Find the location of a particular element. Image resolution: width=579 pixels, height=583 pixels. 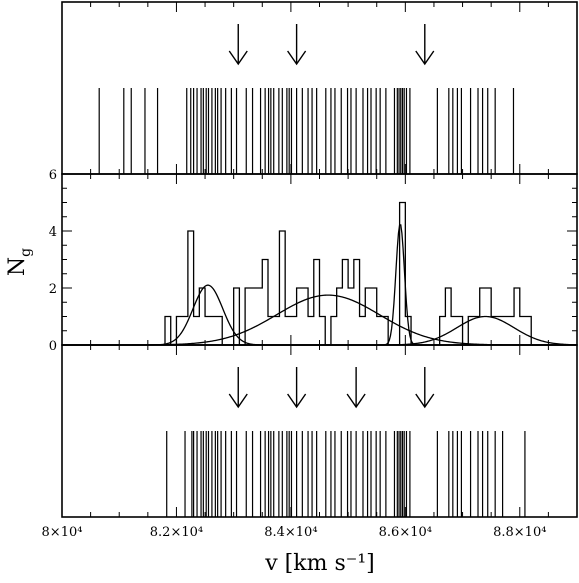

x-tick-label: 8×10⁴ is located at coordinates (62, 532).